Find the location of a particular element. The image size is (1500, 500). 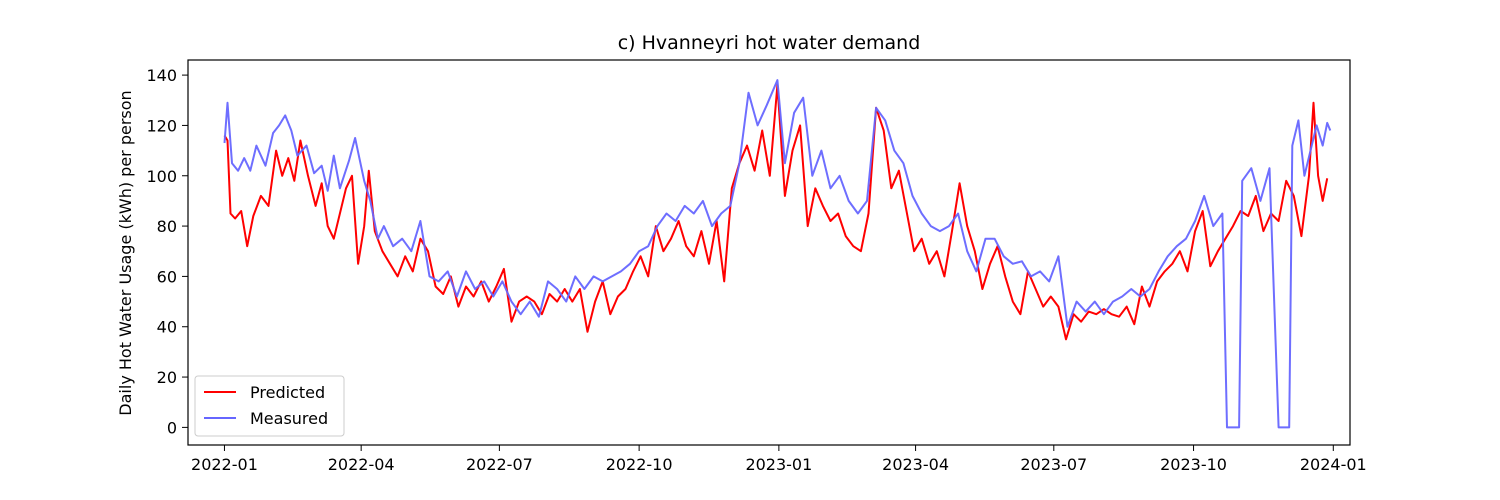

y-tick-label: 0 is located at coordinates (172, 427).